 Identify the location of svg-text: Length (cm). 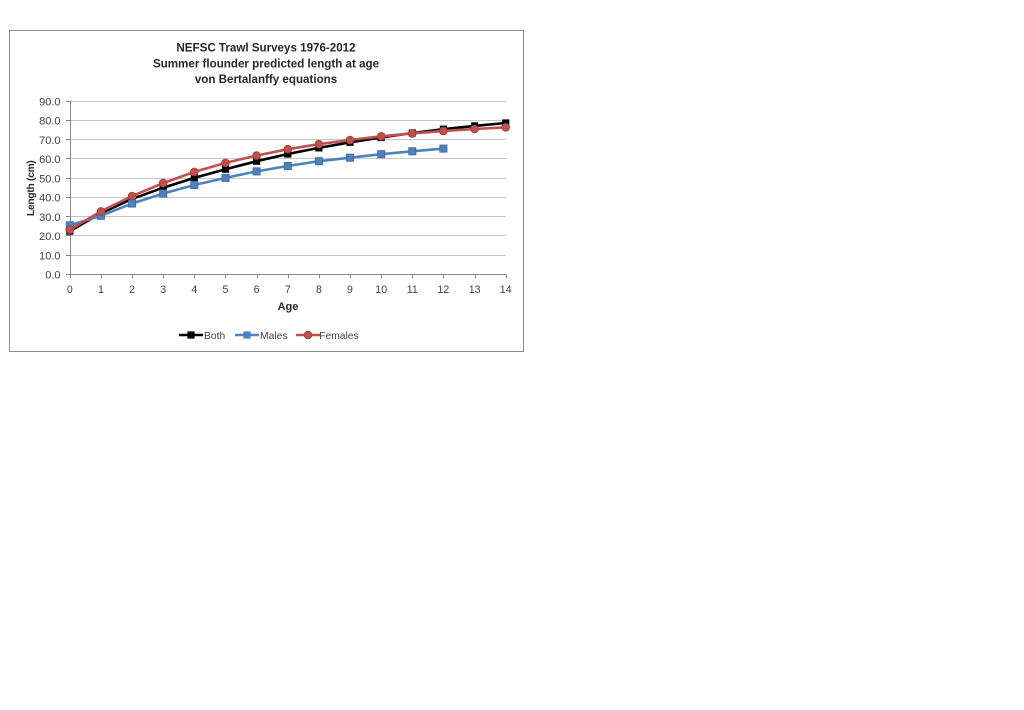
(31, 188).